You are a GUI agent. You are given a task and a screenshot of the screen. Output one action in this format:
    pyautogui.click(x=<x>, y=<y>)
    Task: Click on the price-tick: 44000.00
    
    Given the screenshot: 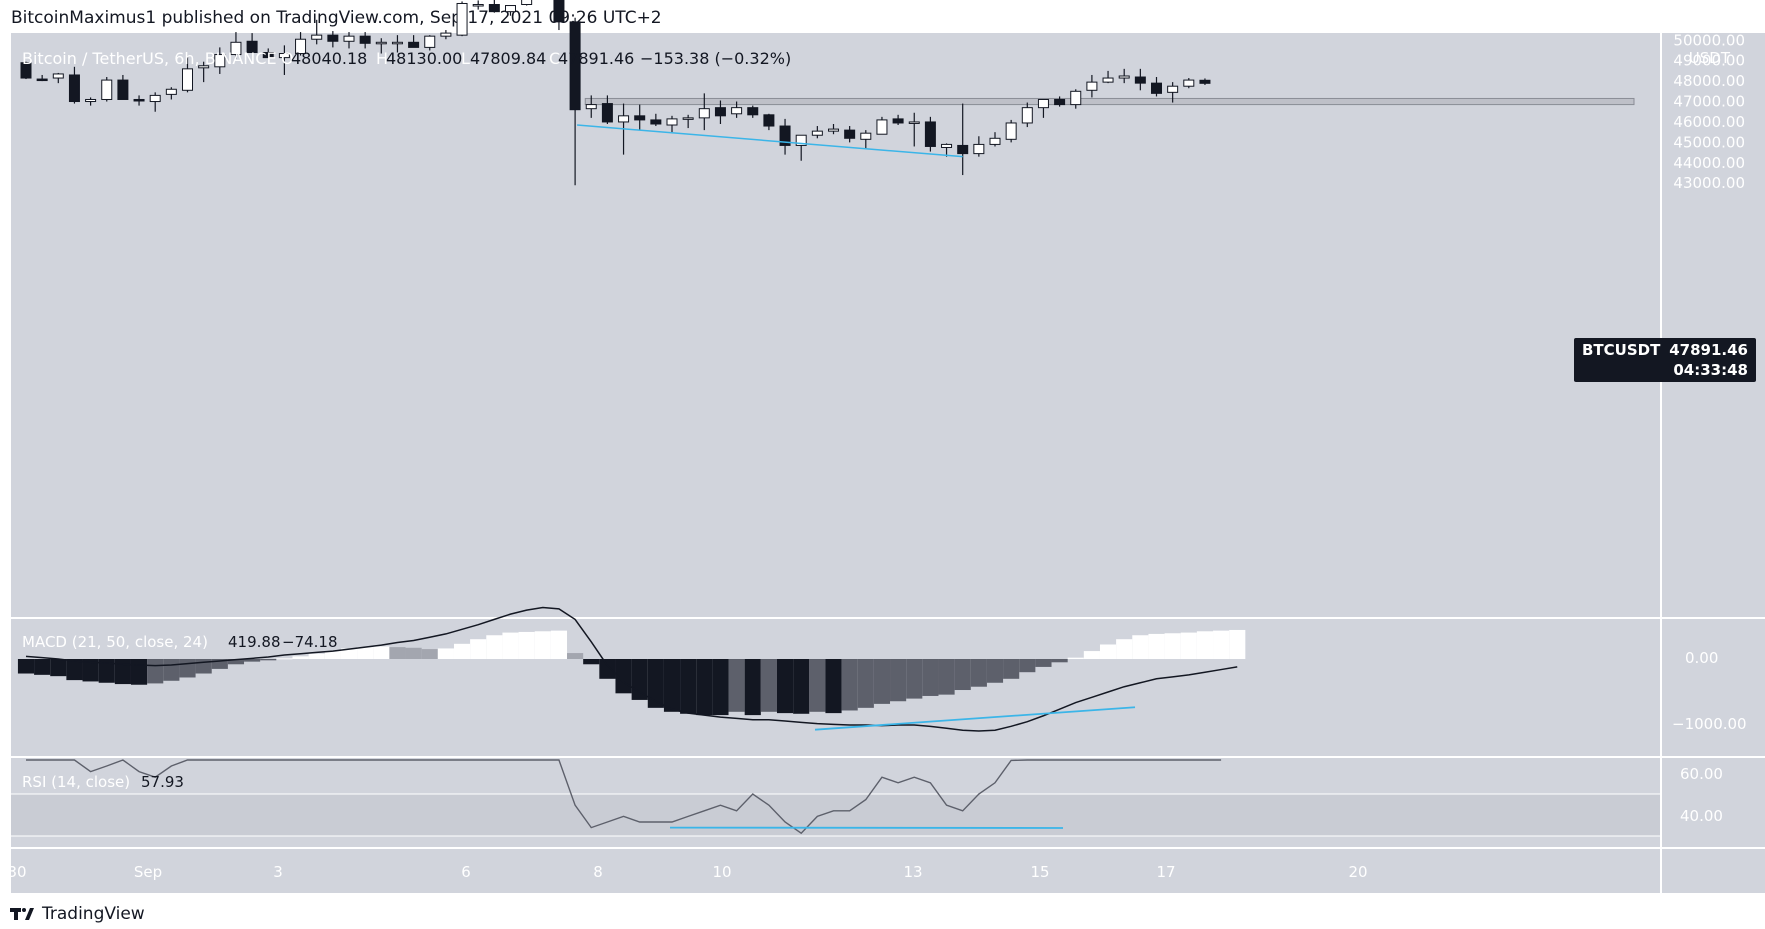 What is the action you would take?
    pyautogui.click(x=1709, y=163)
    